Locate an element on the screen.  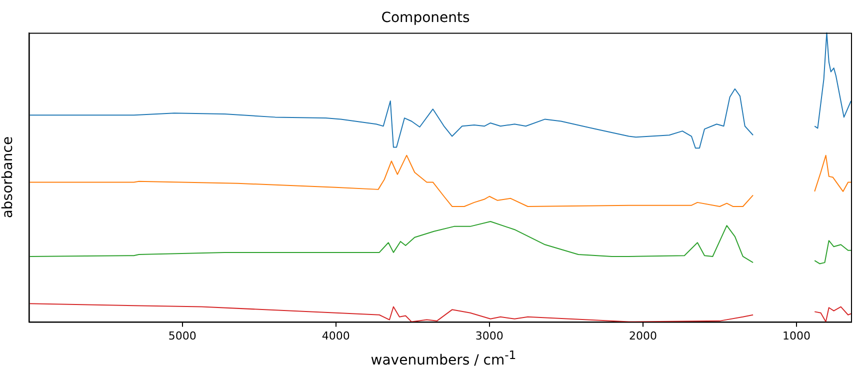
chart-title: Components is located at coordinates (425, 18).